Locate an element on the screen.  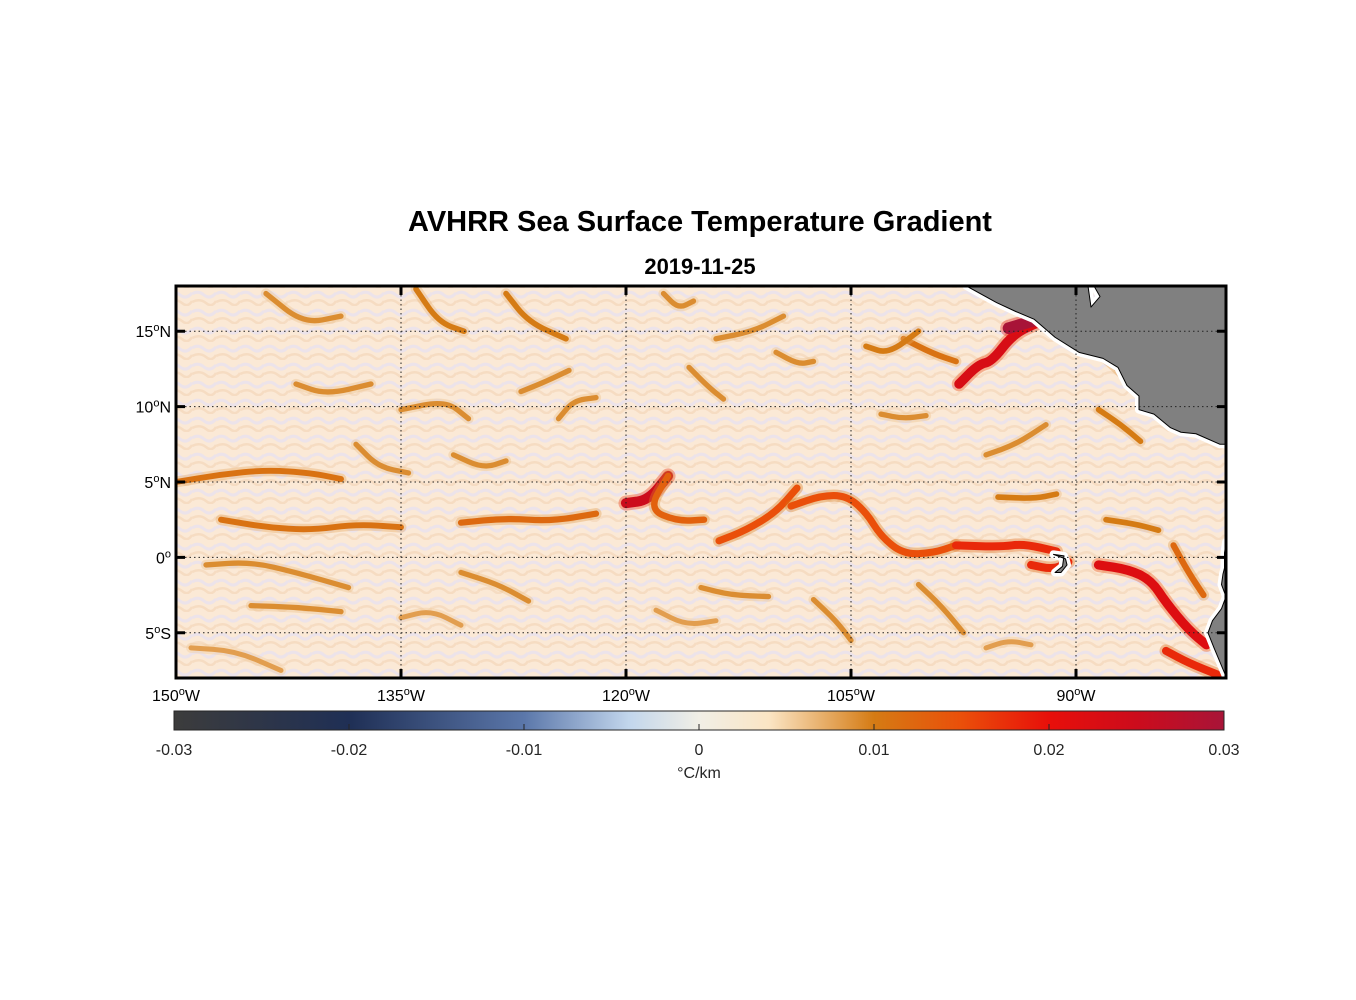
colorbar-ticks: -0.03 -0.02 -0.01 0 0.01 0.02 0.03 is located at coordinates (698, 741).